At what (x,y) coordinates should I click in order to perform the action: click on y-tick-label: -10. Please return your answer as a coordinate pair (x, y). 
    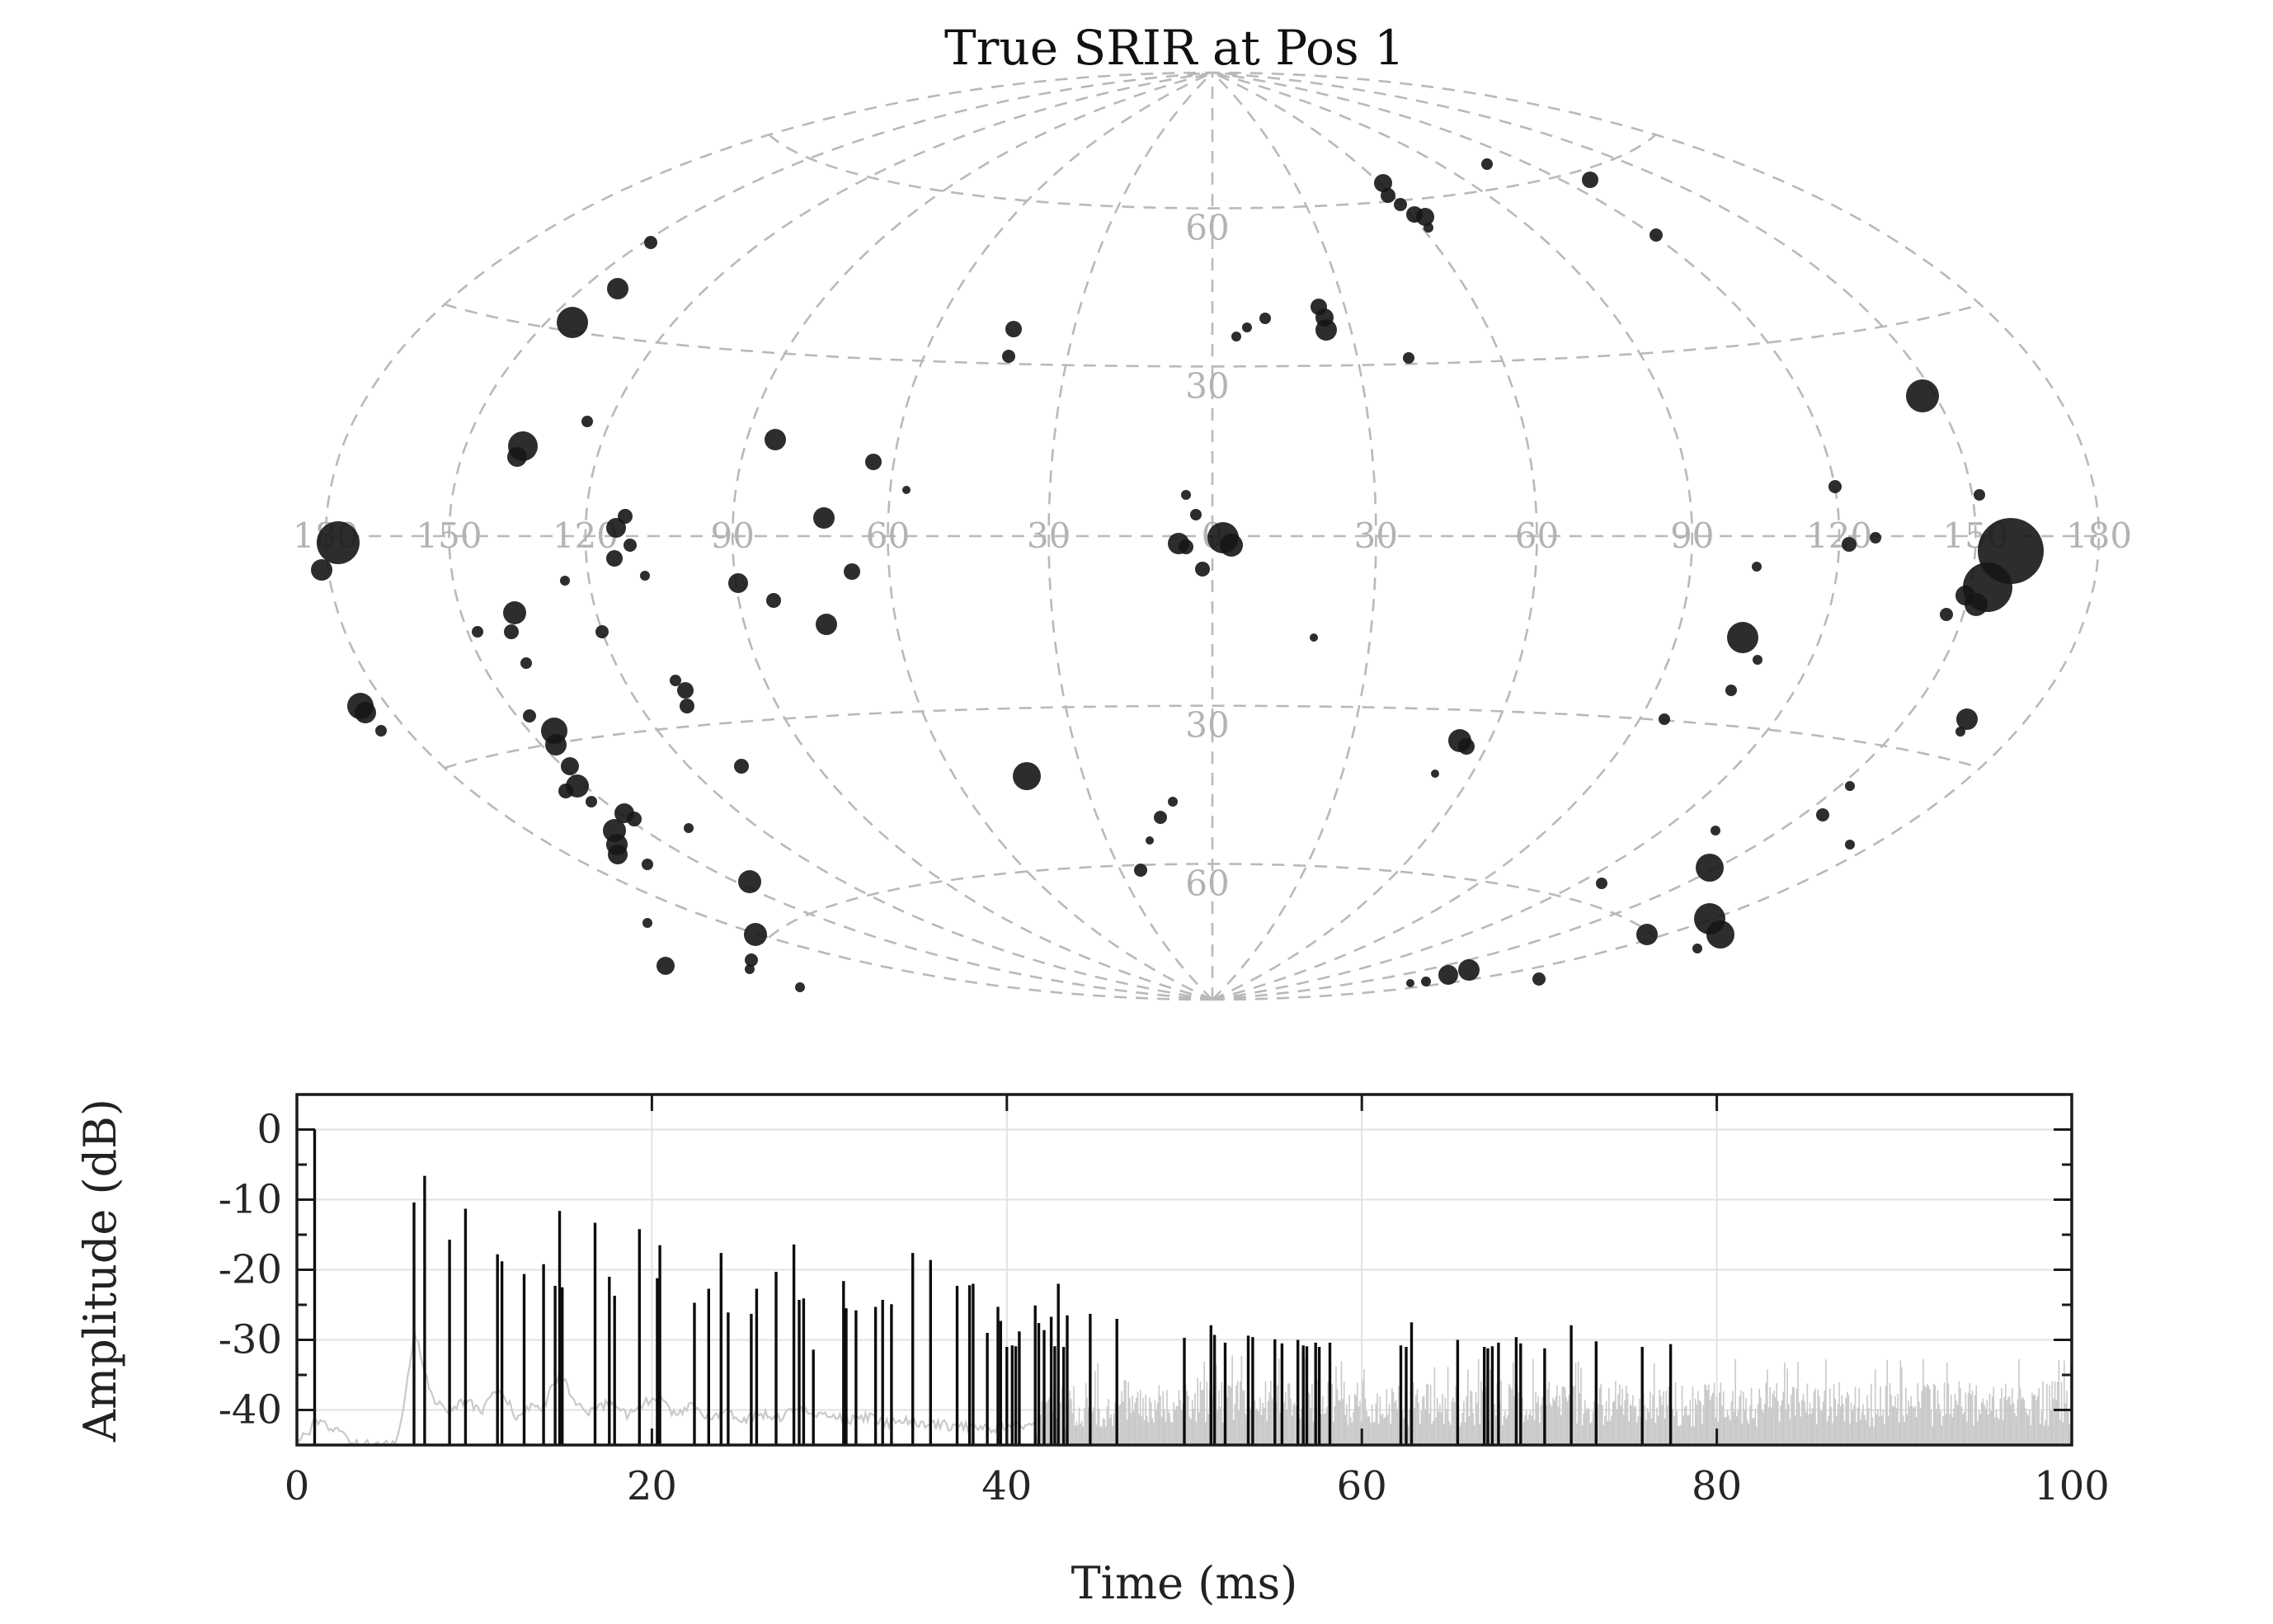
    Looking at the image, I should click on (251, 1200).